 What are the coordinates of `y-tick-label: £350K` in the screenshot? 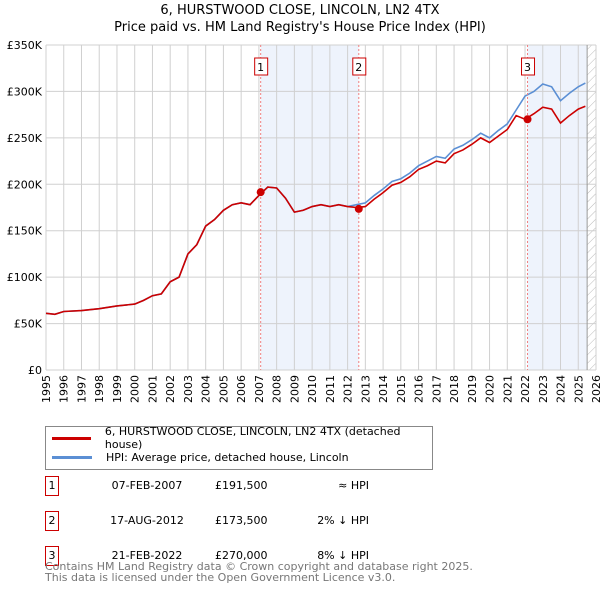 It's located at (25, 45).